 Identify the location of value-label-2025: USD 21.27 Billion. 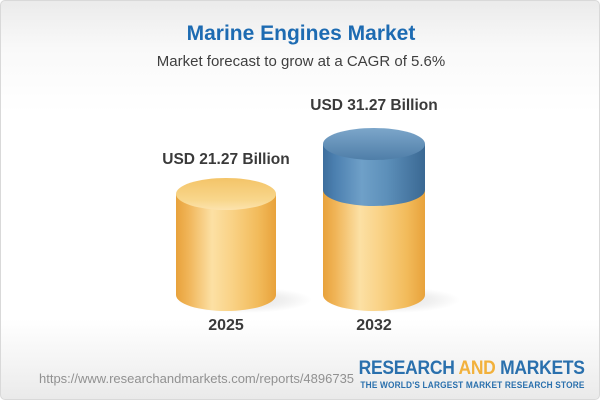
(226, 159).